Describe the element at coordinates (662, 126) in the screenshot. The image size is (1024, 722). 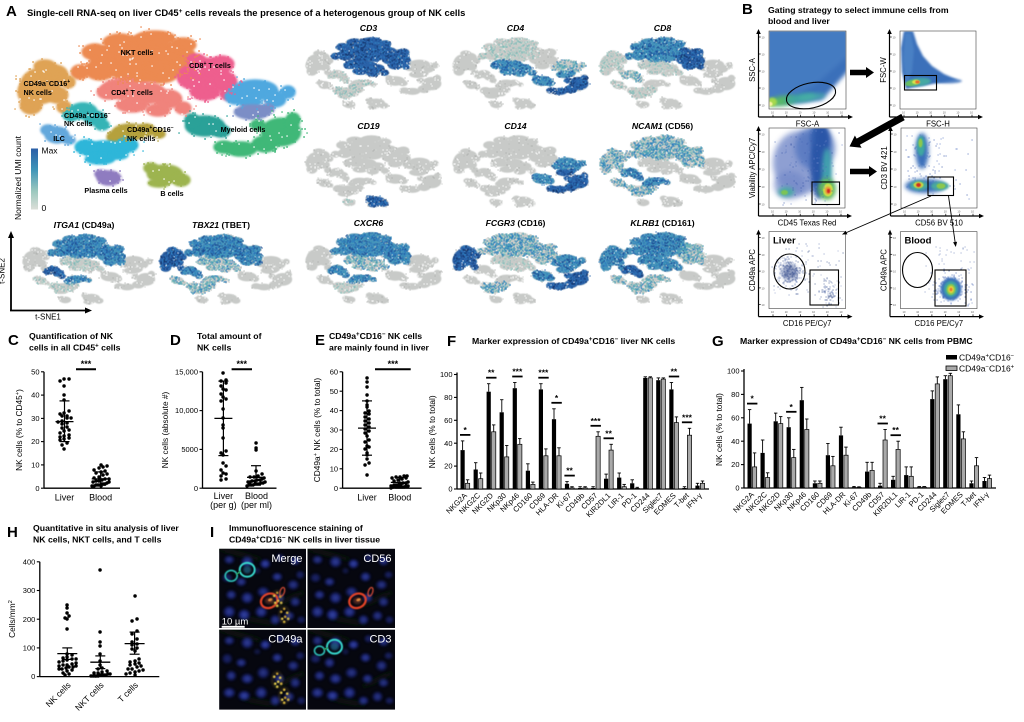
I see `svg-text: NCAM1 (CD56)` at that location.